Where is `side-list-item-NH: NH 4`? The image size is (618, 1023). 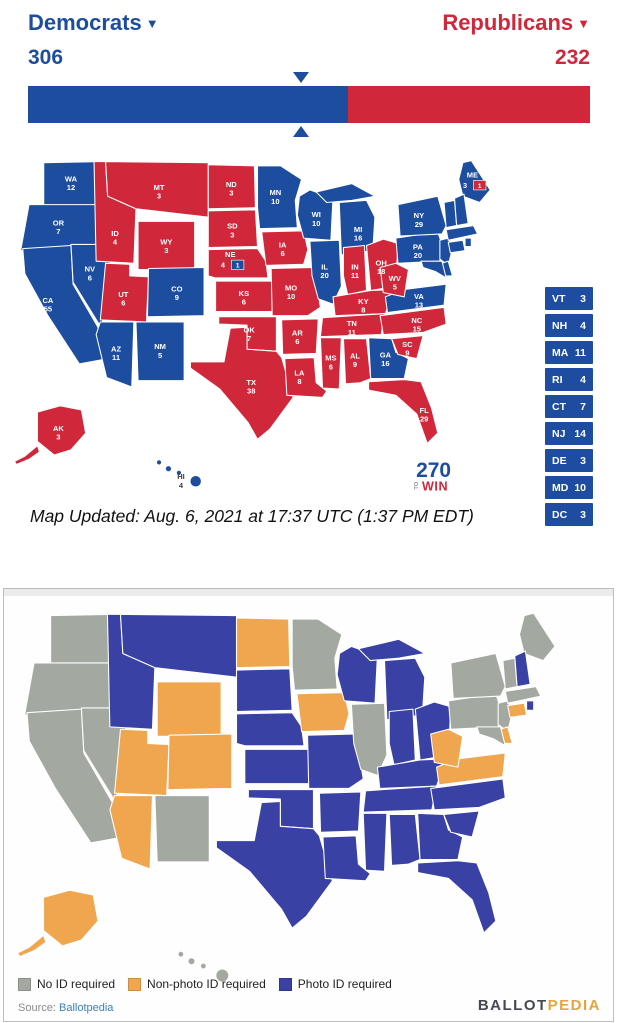
side-list-item-NH: NH 4 is located at coordinates (569, 325).